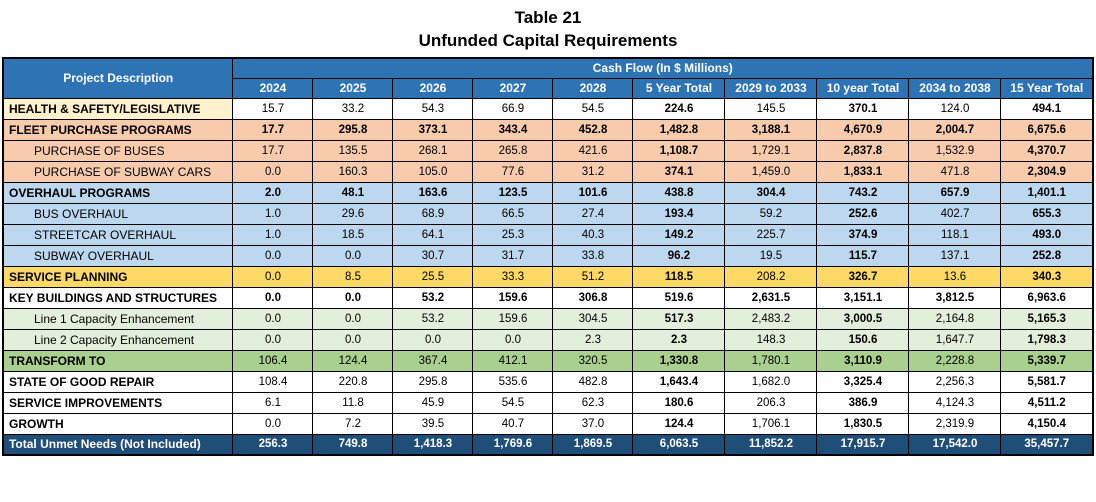 The image size is (1096, 502). Describe the element at coordinates (863, 402) in the screenshot. I see `value-cell: 386.9` at that location.